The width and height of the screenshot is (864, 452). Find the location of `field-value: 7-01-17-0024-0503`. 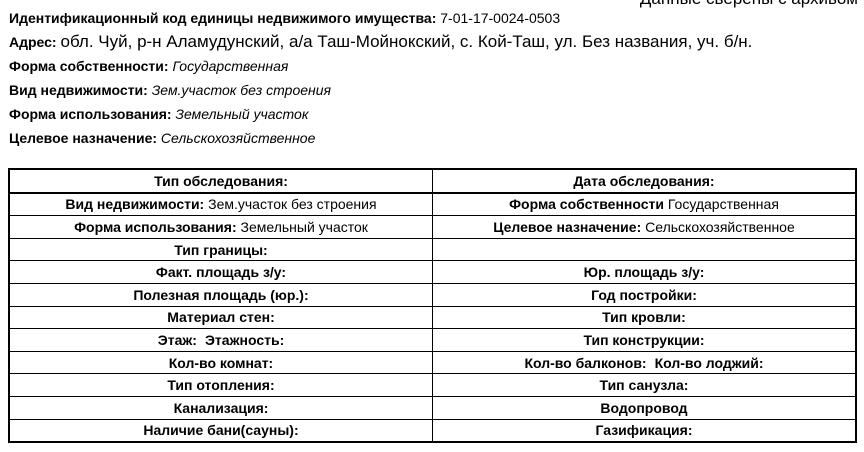

field-value: 7-01-17-0024-0503 is located at coordinates (500, 18).